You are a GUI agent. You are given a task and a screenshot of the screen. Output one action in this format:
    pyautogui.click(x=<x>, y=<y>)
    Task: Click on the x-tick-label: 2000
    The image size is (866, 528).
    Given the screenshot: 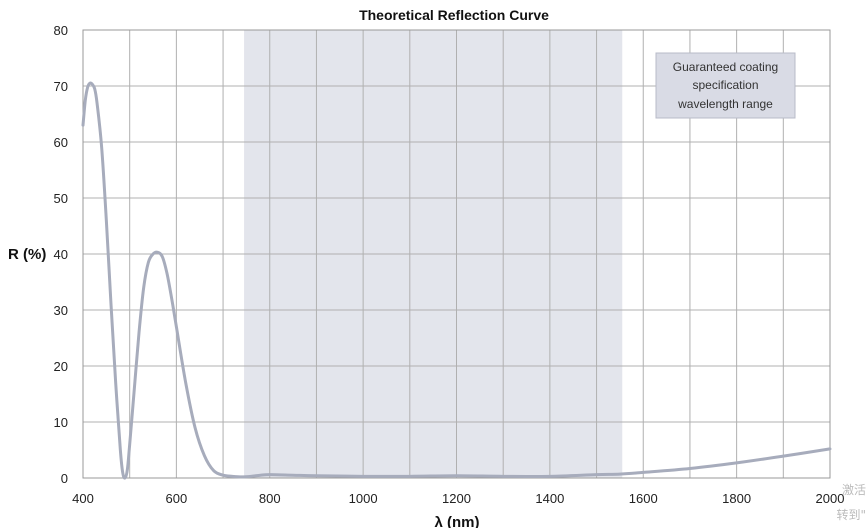 What is the action you would take?
    pyautogui.click(x=830, y=498)
    